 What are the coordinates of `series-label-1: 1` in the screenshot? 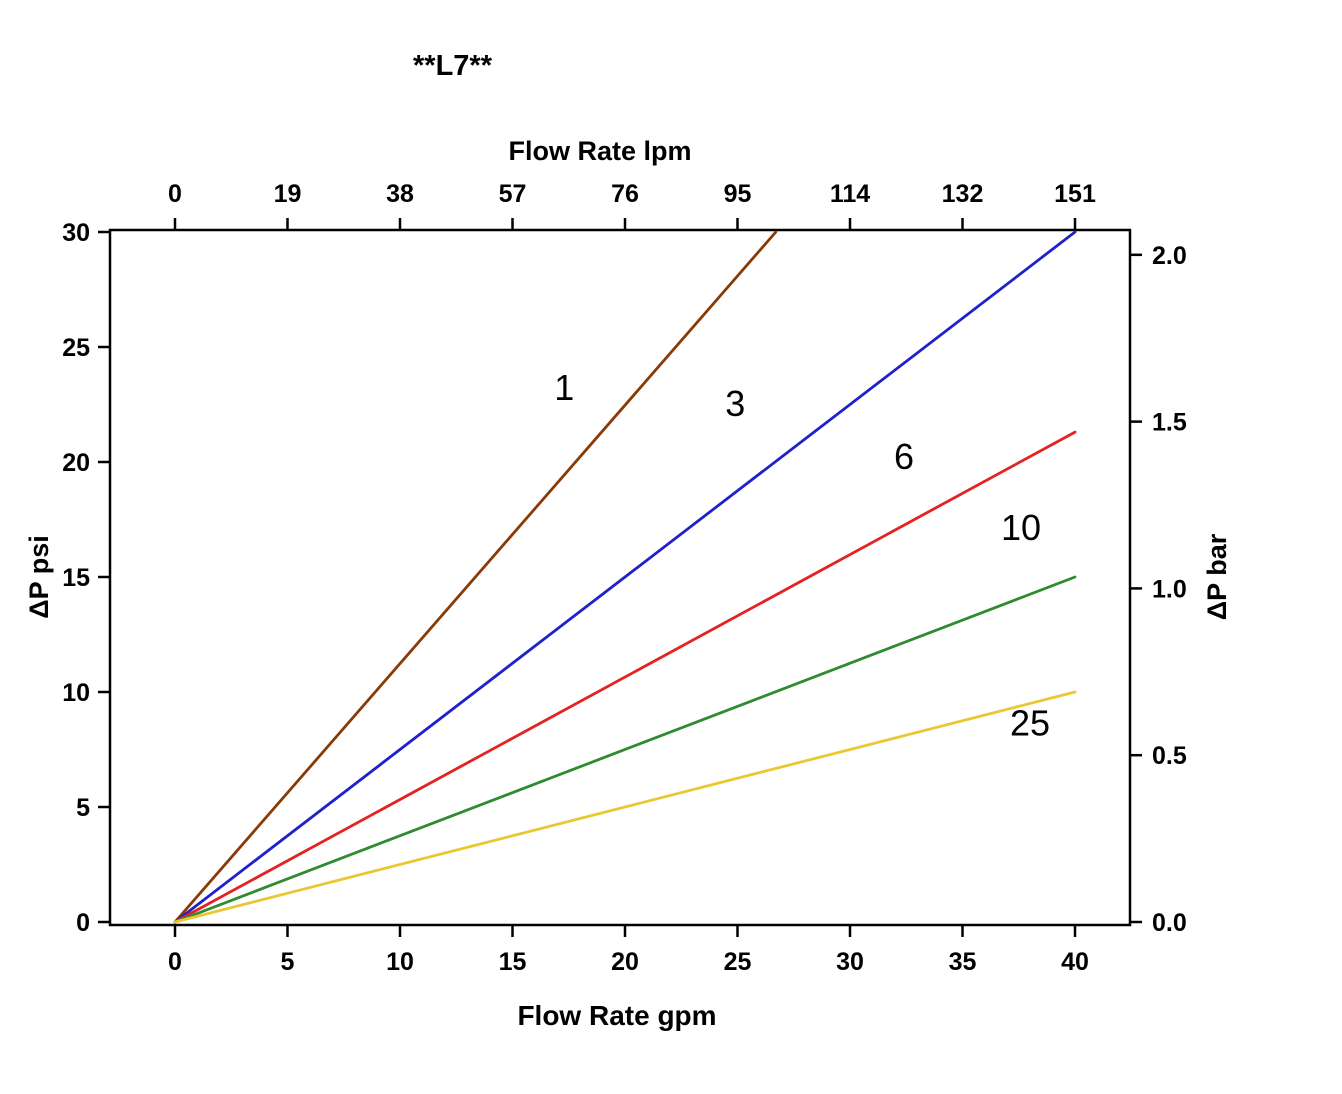 It's located at (564, 387).